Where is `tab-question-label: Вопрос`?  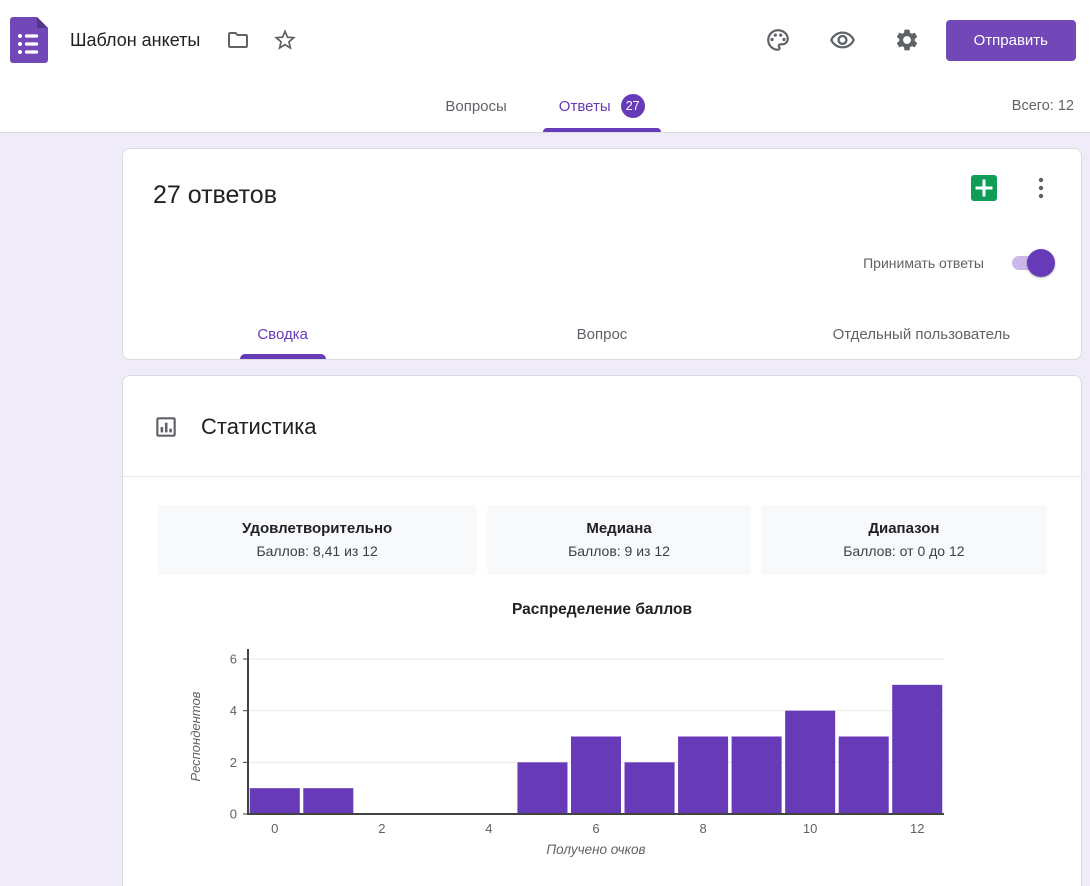
tab-question-label: Вопрос is located at coordinates (602, 334).